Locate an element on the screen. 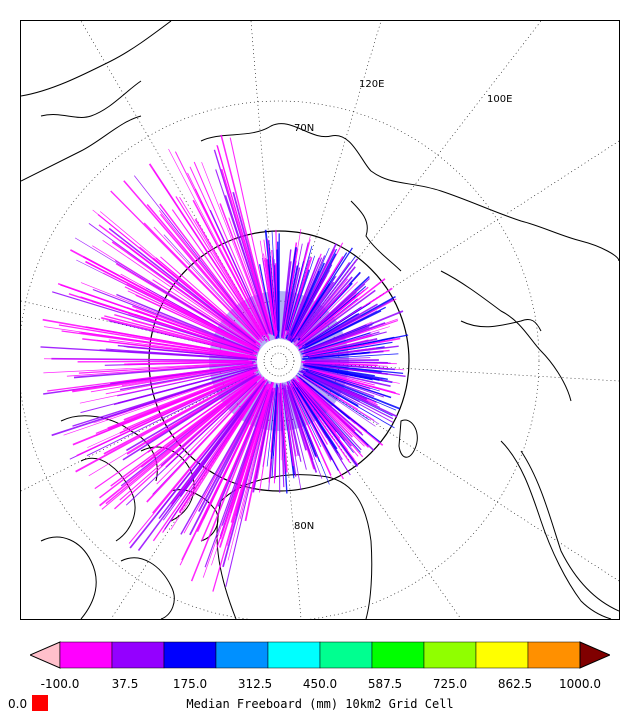 The width and height of the screenshot is (640, 720). label-100e: 100E is located at coordinates (499, 99).